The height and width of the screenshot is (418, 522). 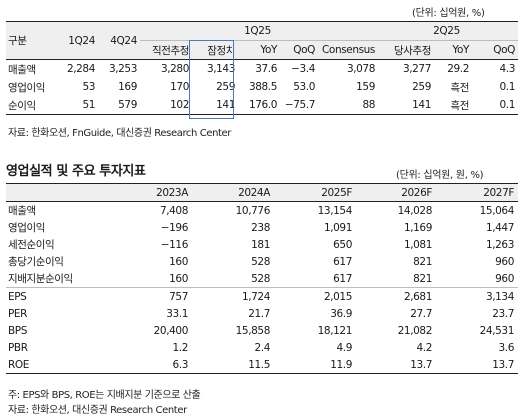 What do you see at coordinates (458, 69) in the screenshot?
I see `cell: 29.2` at bounding box center [458, 69].